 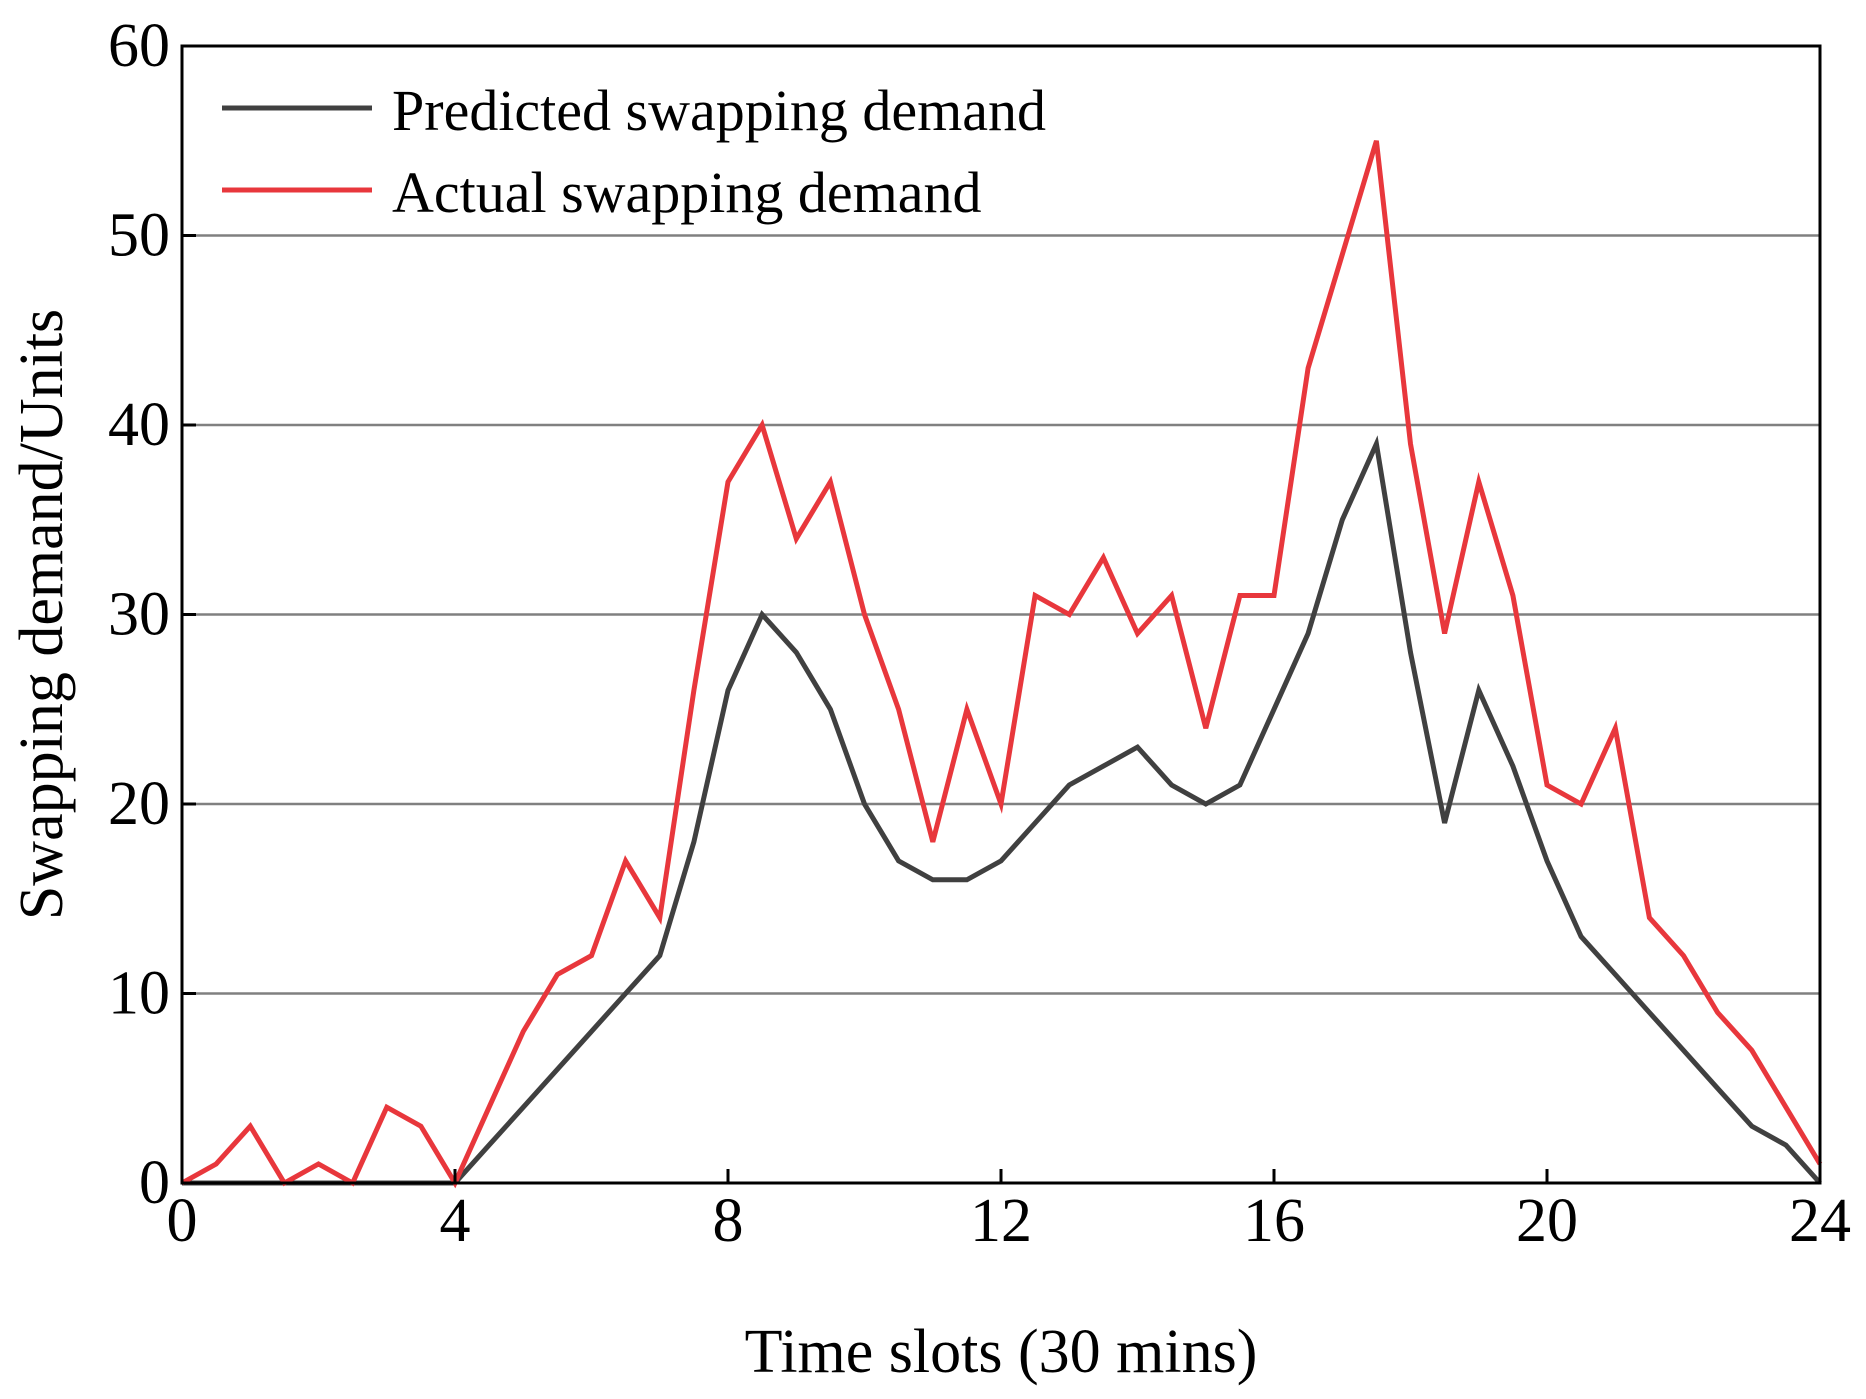 What do you see at coordinates (1547, 1221) in the screenshot?
I see `x-tick-label-20: 20` at bounding box center [1547, 1221].